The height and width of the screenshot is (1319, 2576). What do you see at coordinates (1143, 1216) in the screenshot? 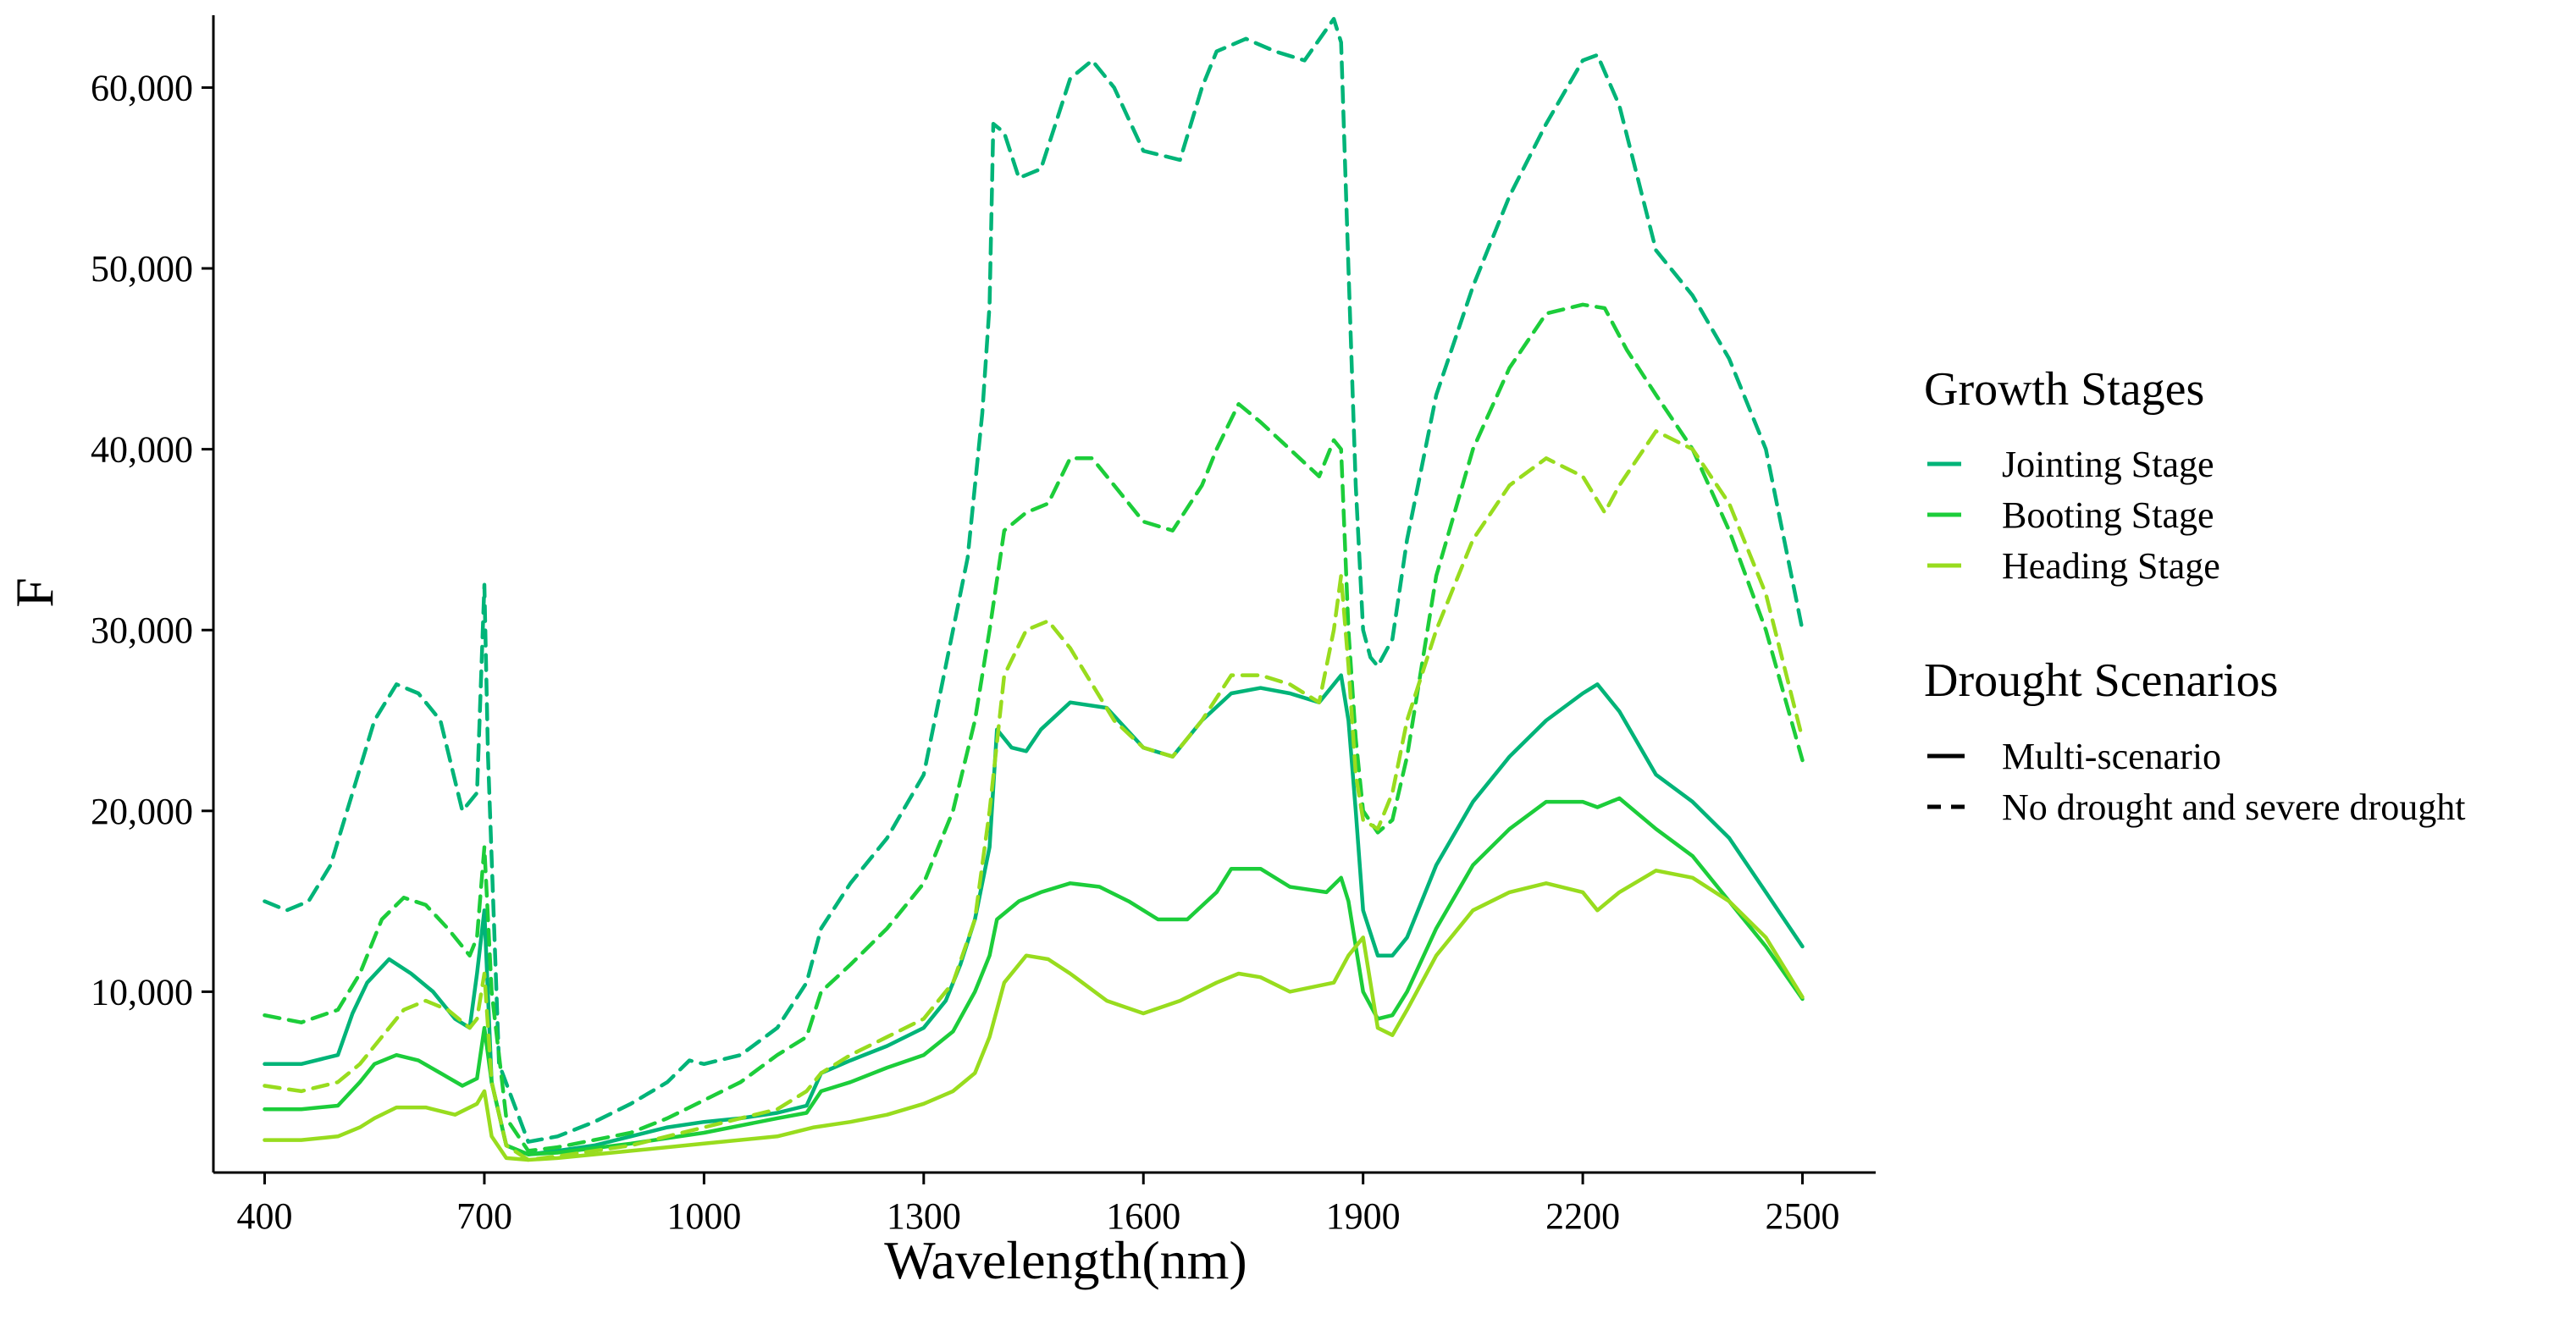
I see `x-tick-label: 1600` at bounding box center [1143, 1216].